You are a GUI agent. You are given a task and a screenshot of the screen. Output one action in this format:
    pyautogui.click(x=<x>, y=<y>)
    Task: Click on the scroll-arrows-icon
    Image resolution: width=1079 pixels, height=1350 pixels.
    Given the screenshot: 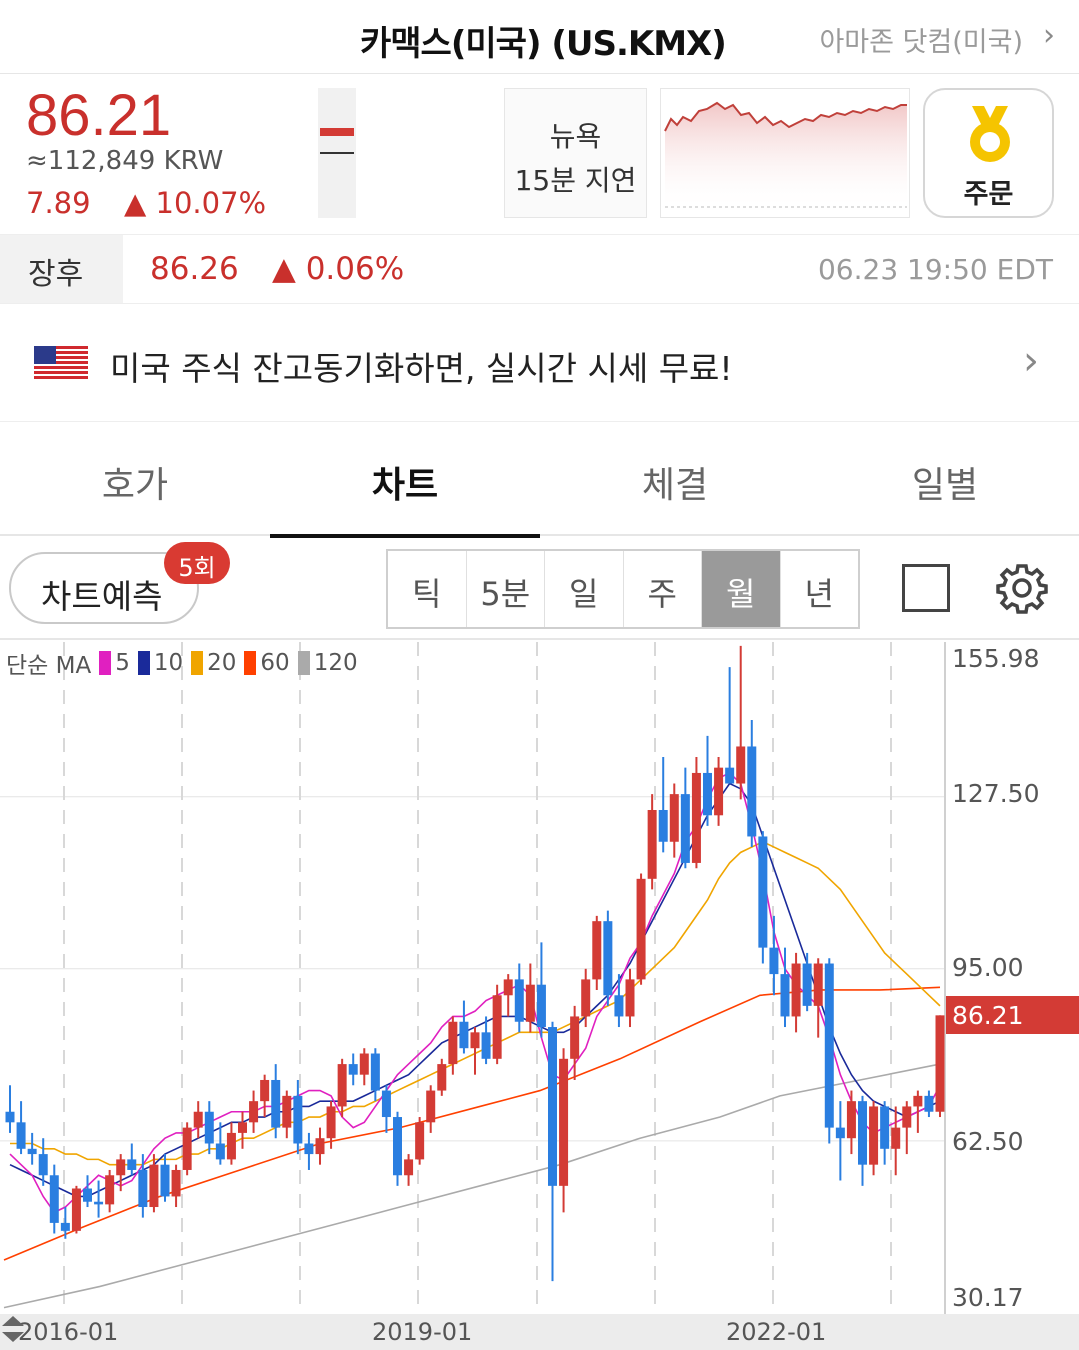 What is the action you would take?
    pyautogui.click(x=13, y=1329)
    